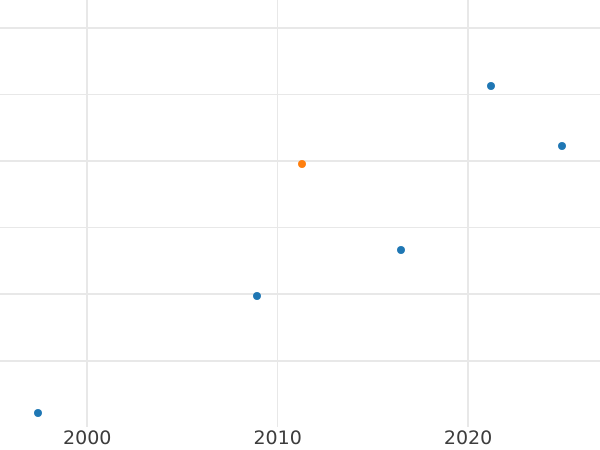  Describe the element at coordinates (468, 438) in the screenshot. I see `x-tick-label: 2020` at that location.